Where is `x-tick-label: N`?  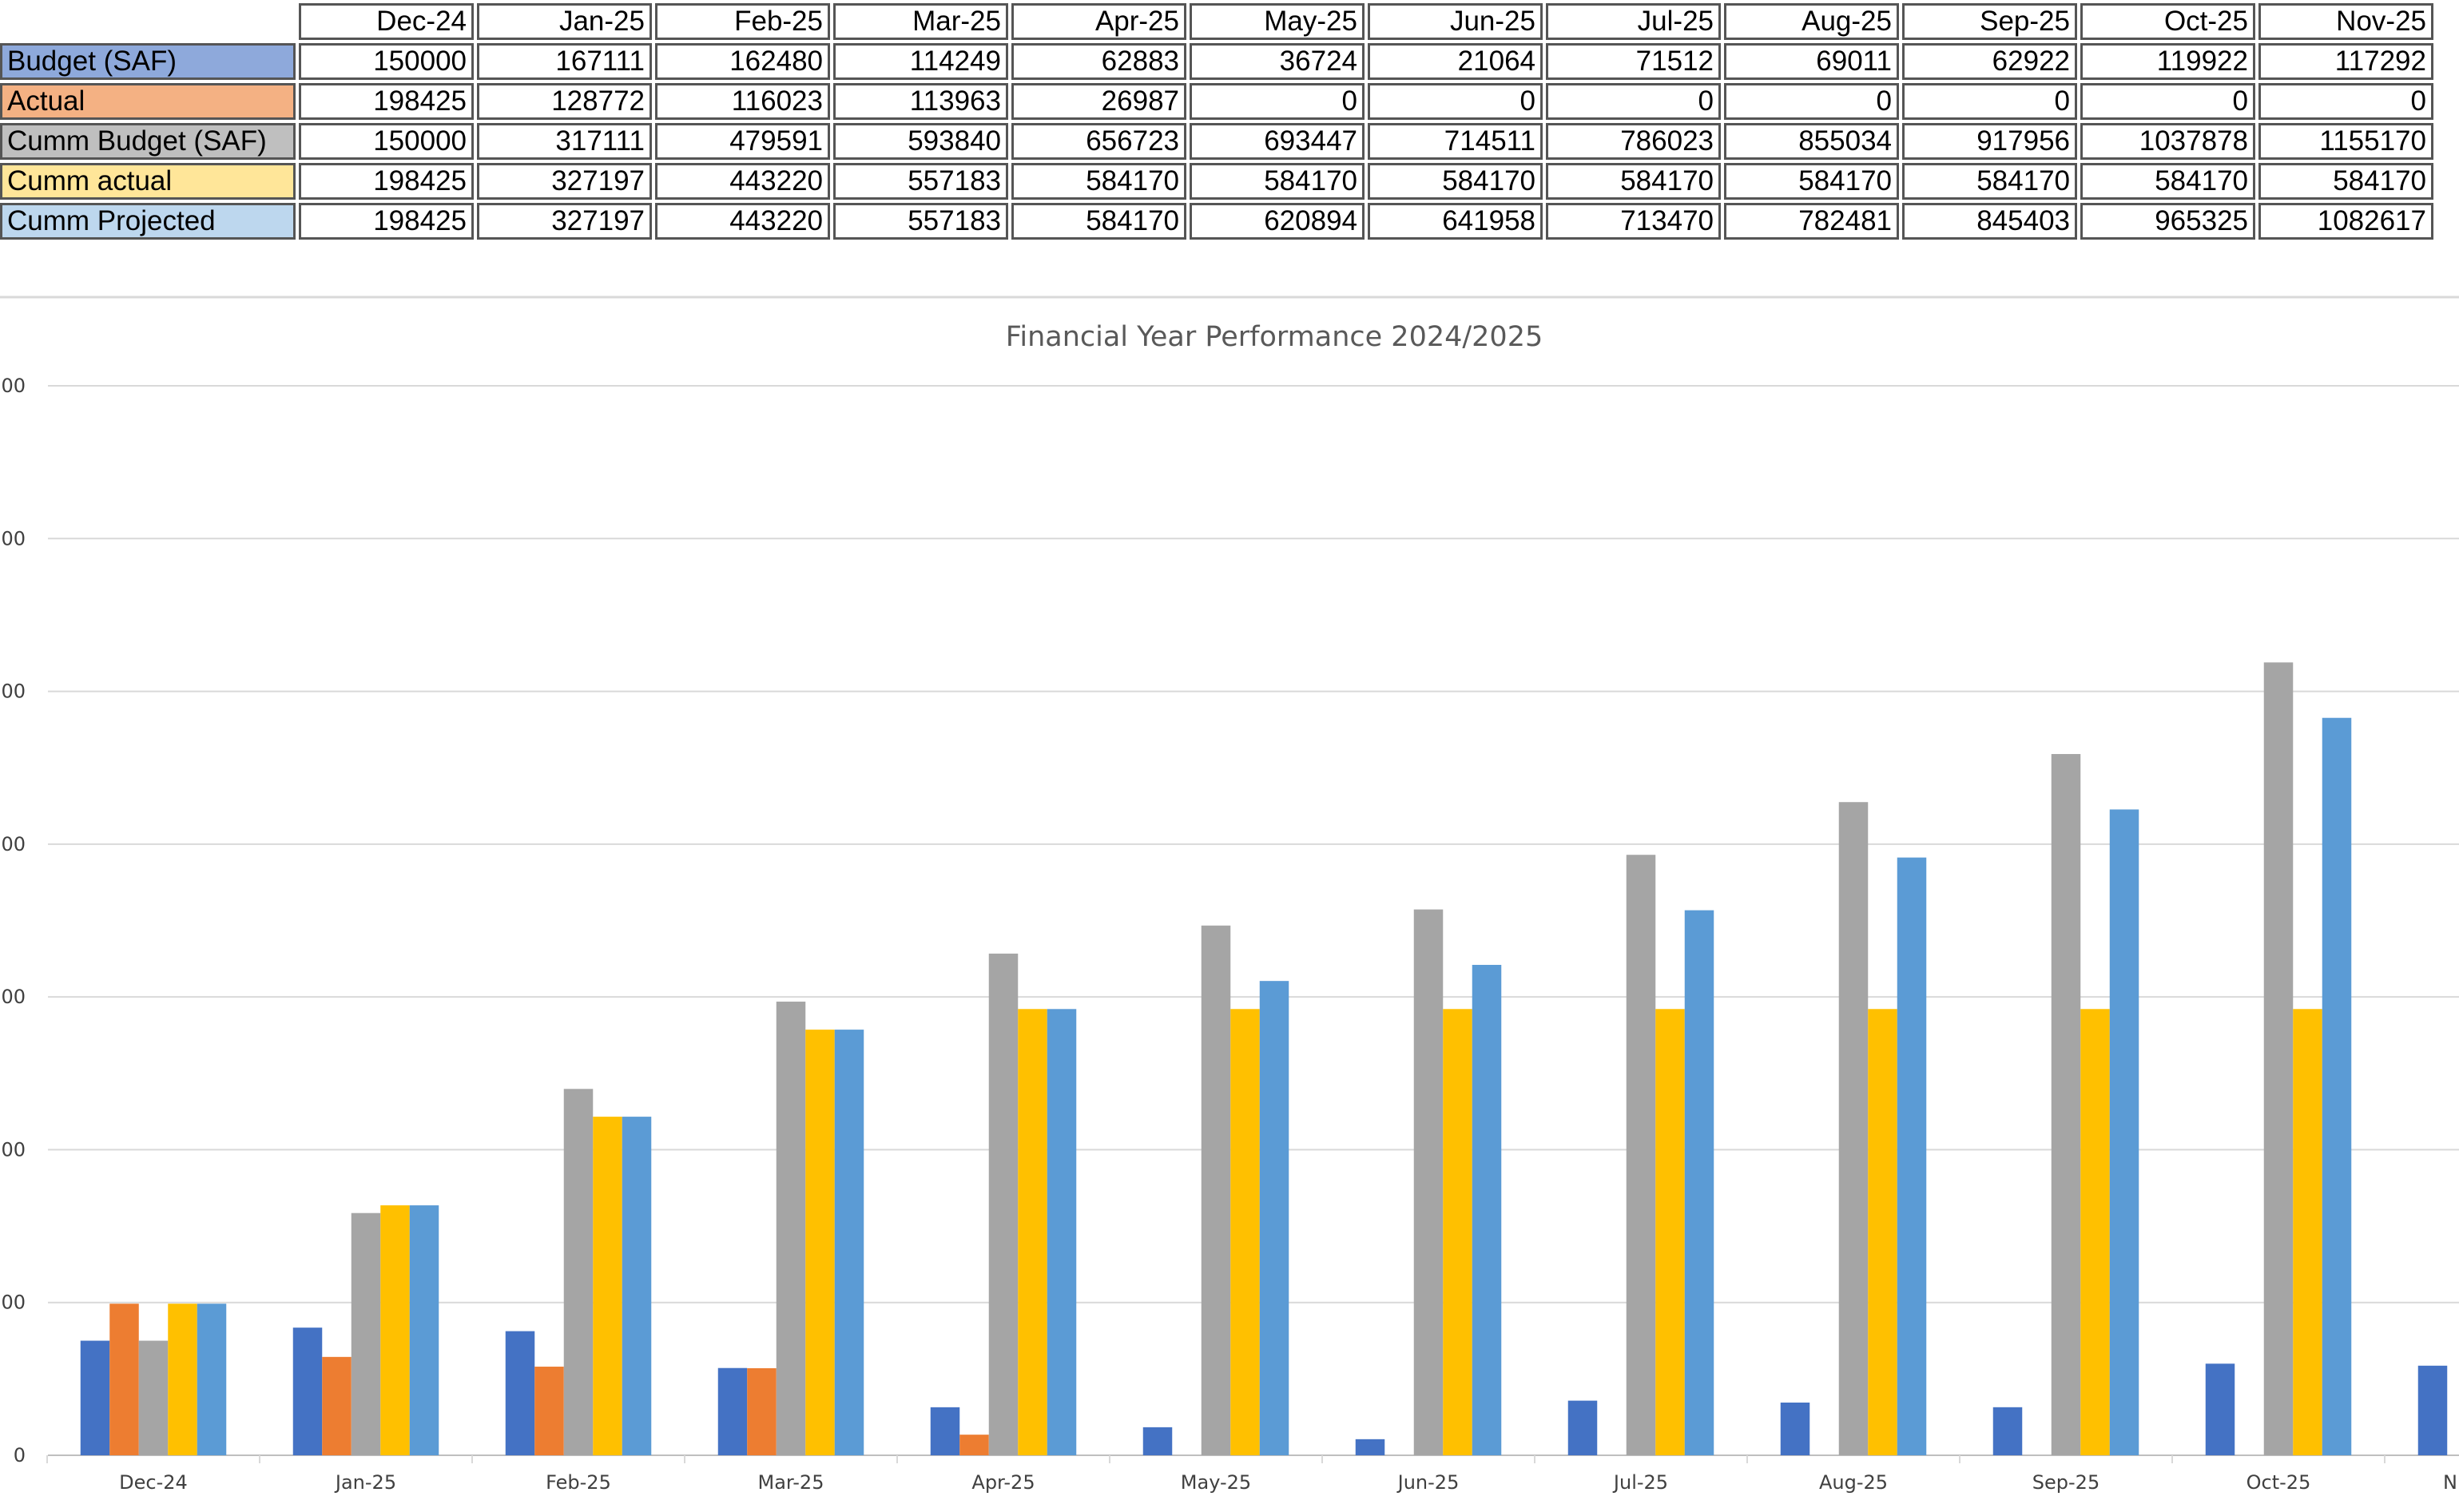 x-tick-label: N is located at coordinates (2450, 1482).